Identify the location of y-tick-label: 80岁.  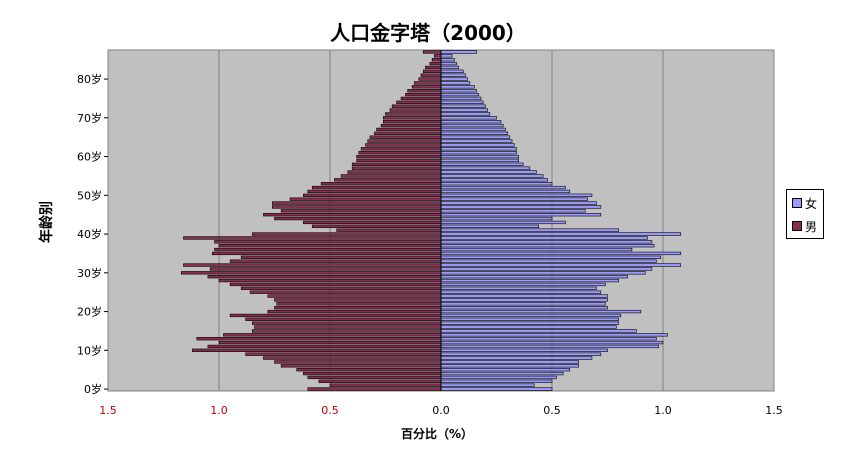
(89, 79).